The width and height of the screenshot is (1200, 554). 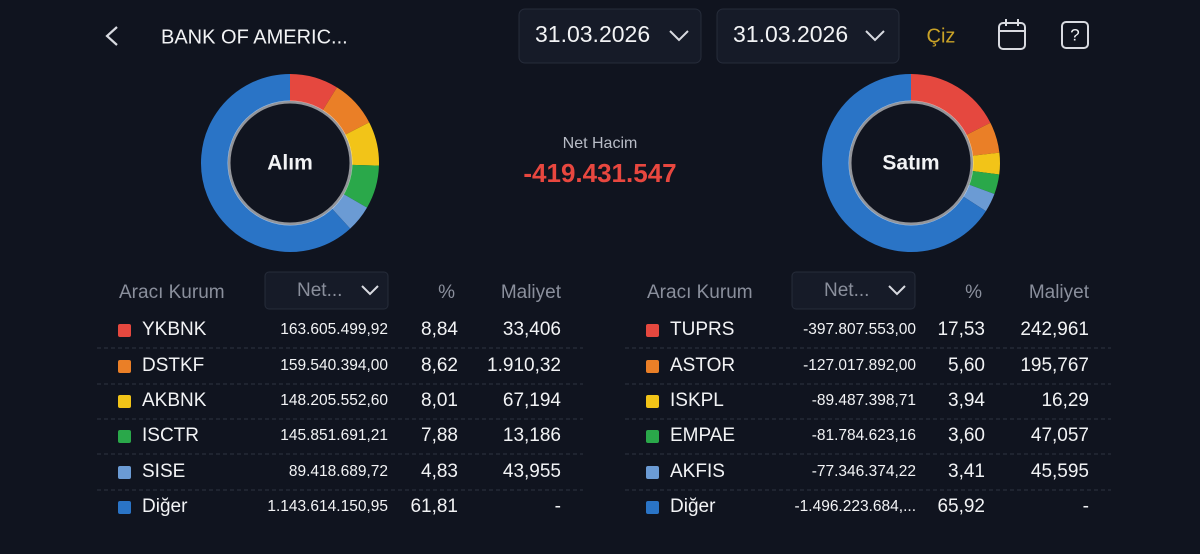 What do you see at coordinates (338, 471) in the screenshot?
I see `net-value: 89.418.689,72` at bounding box center [338, 471].